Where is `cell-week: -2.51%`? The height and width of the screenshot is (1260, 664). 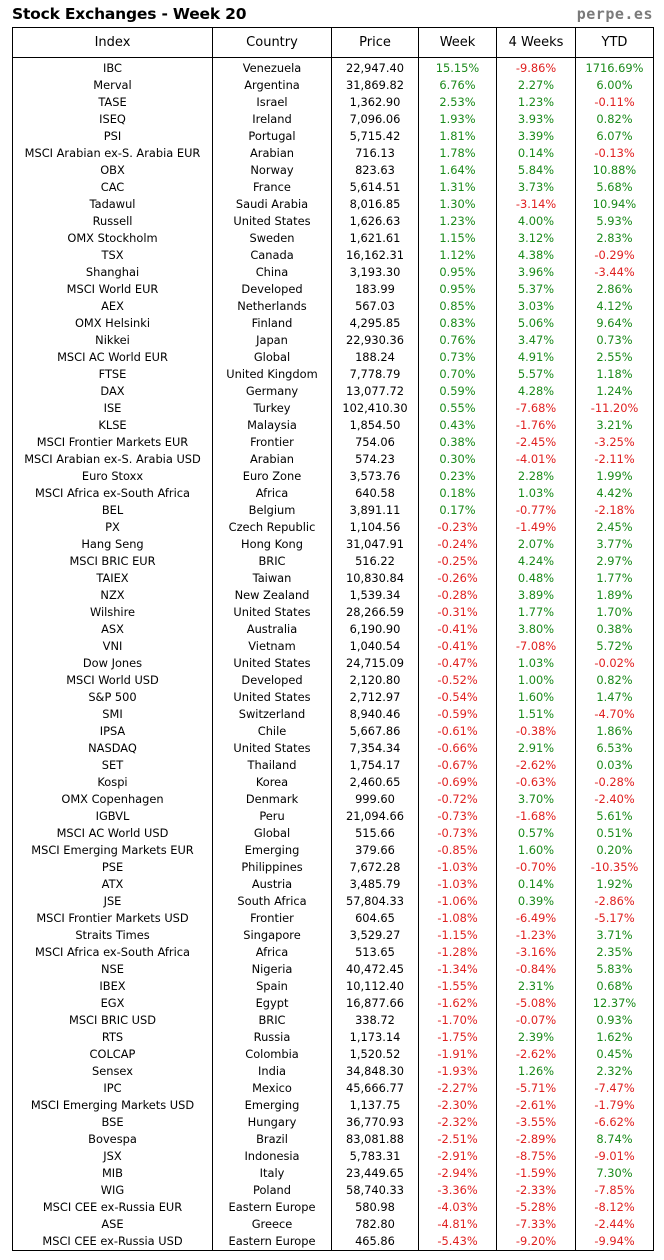
cell-week: -2.51% is located at coordinates (457, 1139).